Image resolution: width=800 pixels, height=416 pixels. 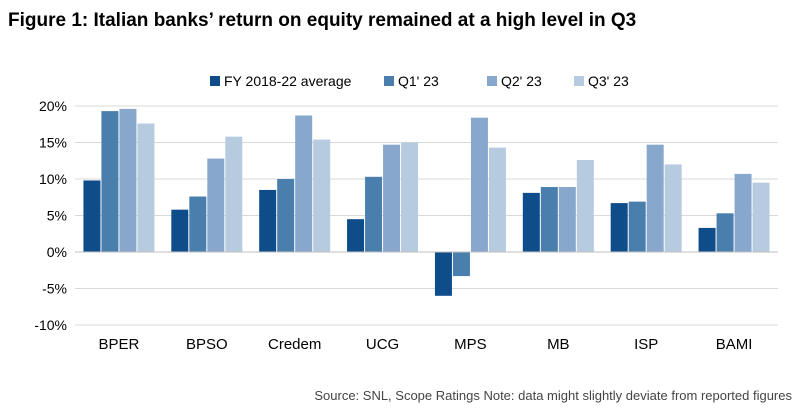 What do you see at coordinates (288, 81) in the screenshot?
I see `legend-label: FY 2018-22 average` at bounding box center [288, 81].